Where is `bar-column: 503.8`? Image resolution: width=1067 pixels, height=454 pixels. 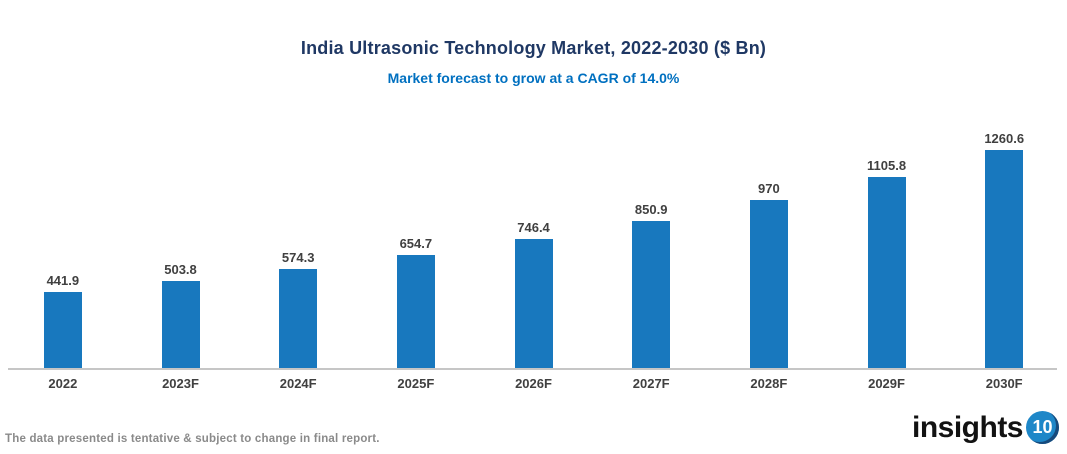 bar-column: 503.8 is located at coordinates (181, 315).